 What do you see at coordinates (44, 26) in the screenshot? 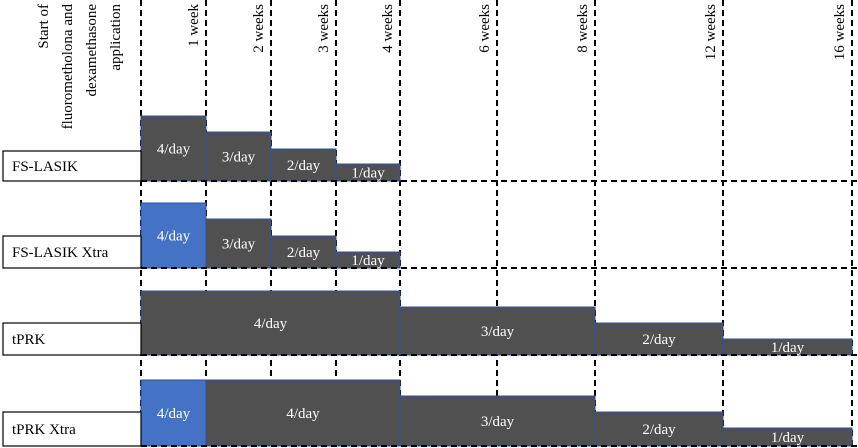
I see `header-text: Start of` at bounding box center [44, 26].